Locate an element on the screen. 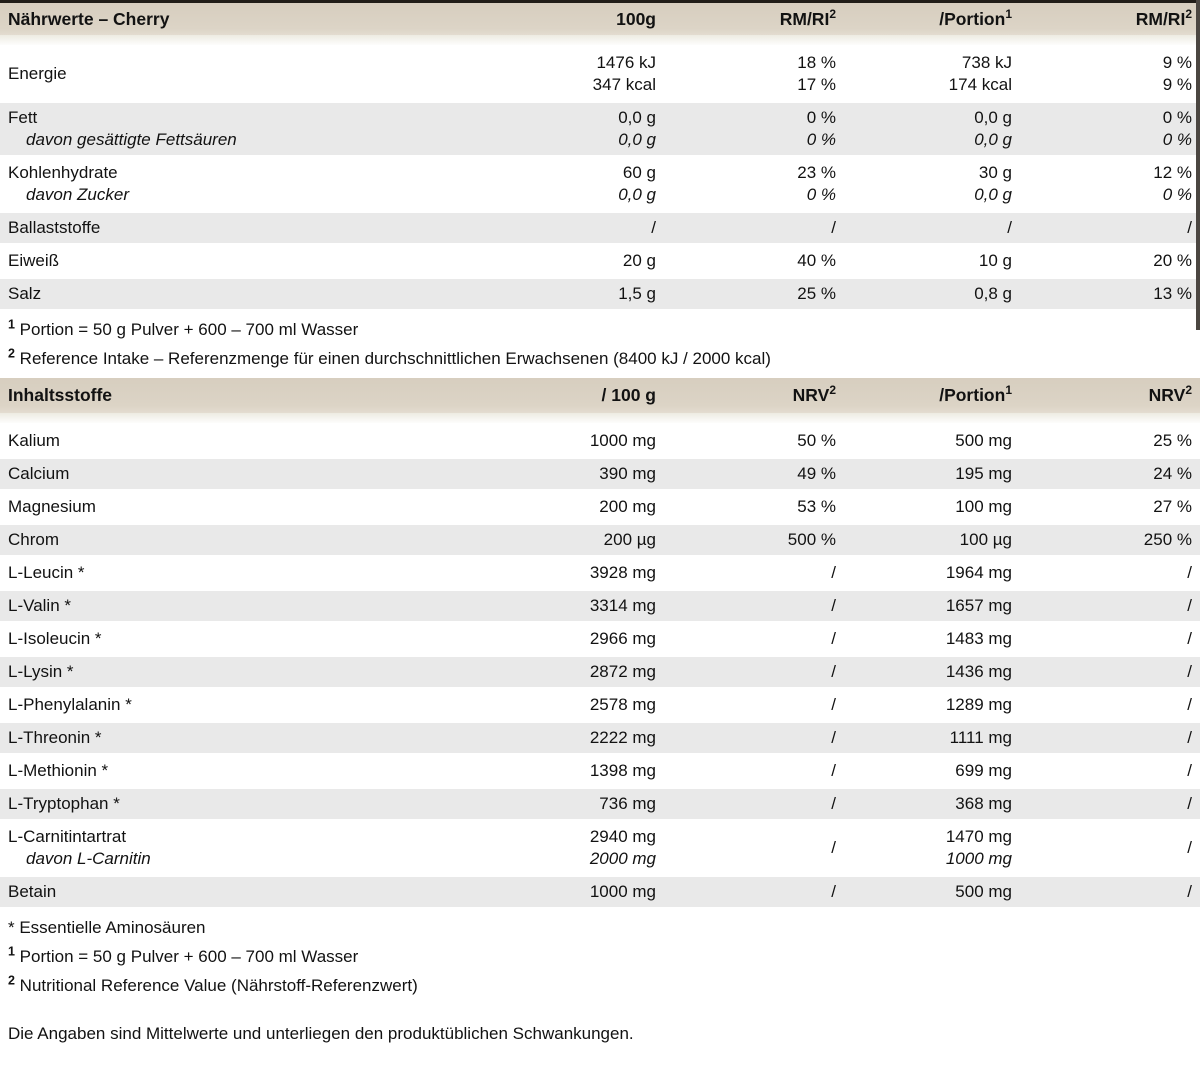  value-cell: 3314 mg is located at coordinates (570, 606).